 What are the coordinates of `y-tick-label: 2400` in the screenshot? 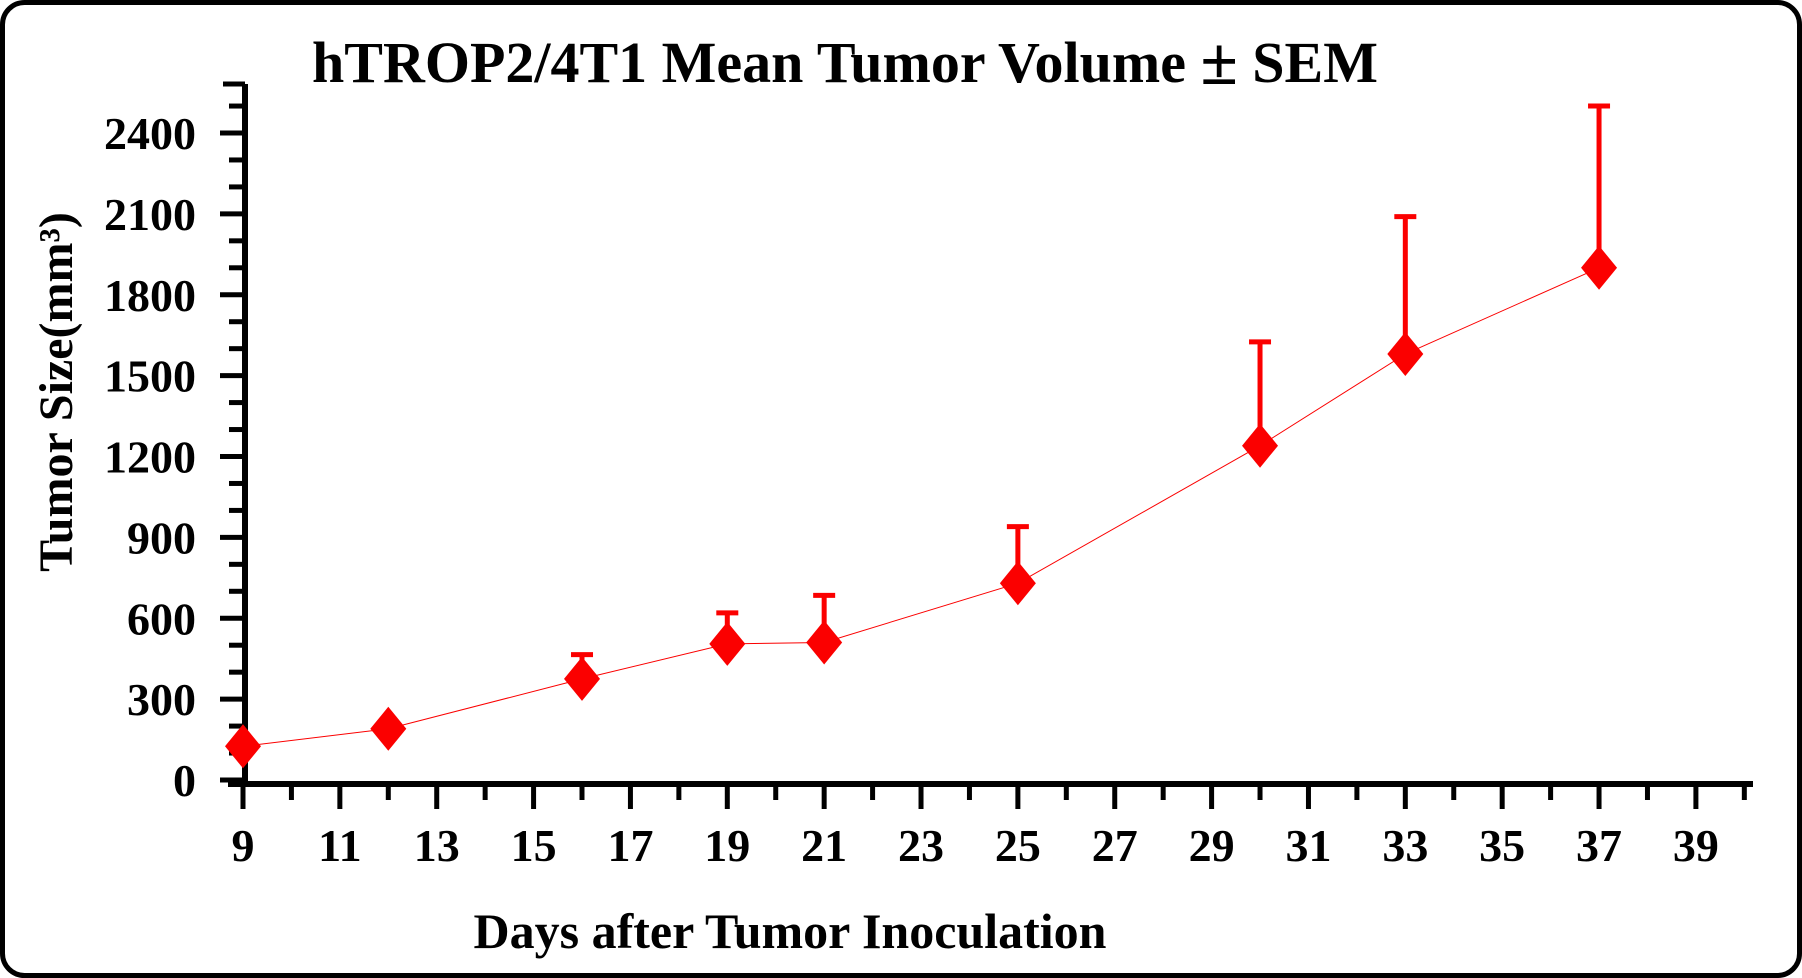 It's located at (150, 133).